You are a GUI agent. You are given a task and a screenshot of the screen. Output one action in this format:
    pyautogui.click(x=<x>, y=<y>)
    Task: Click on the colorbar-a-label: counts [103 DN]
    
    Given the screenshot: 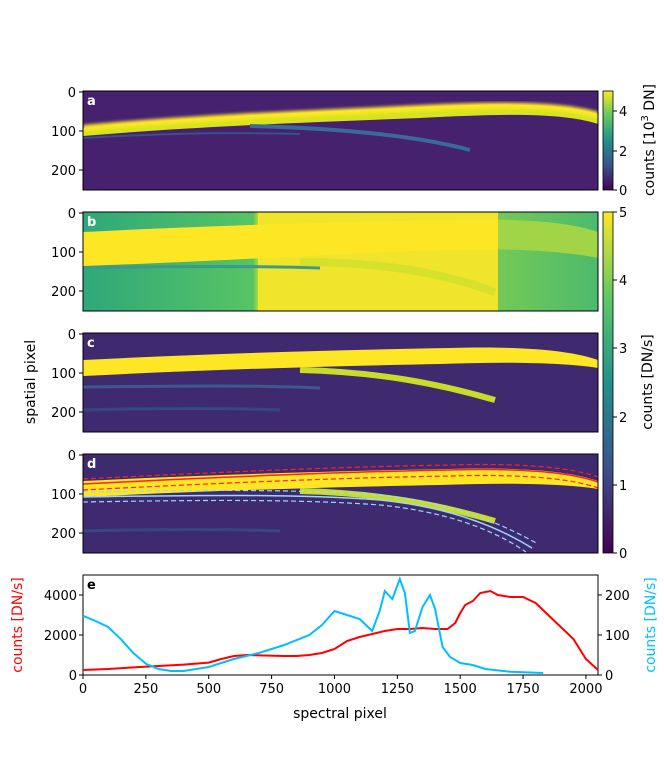 What is the action you would take?
    pyautogui.click(x=649, y=140)
    